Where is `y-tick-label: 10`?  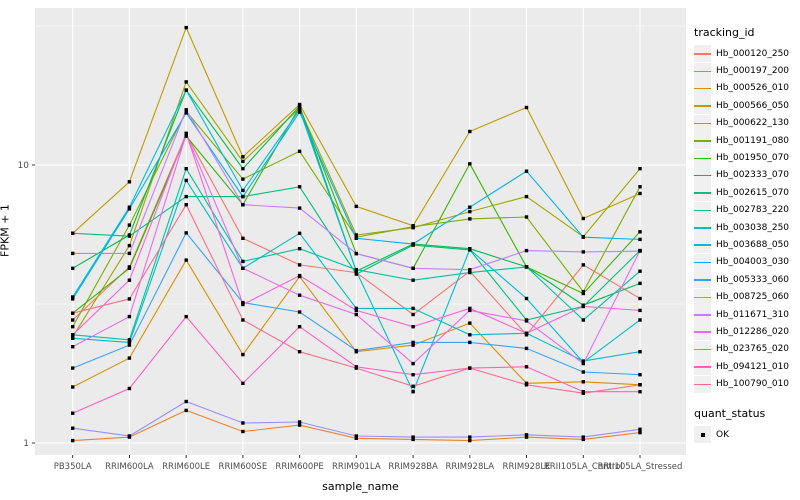
y-tick-label: 10 is located at coordinates (24, 166).